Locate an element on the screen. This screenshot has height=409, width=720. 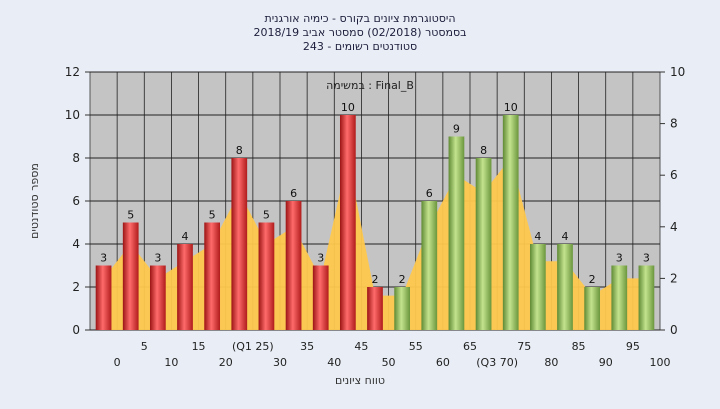
bar-value-label-11: 2 is located at coordinates (402, 279).